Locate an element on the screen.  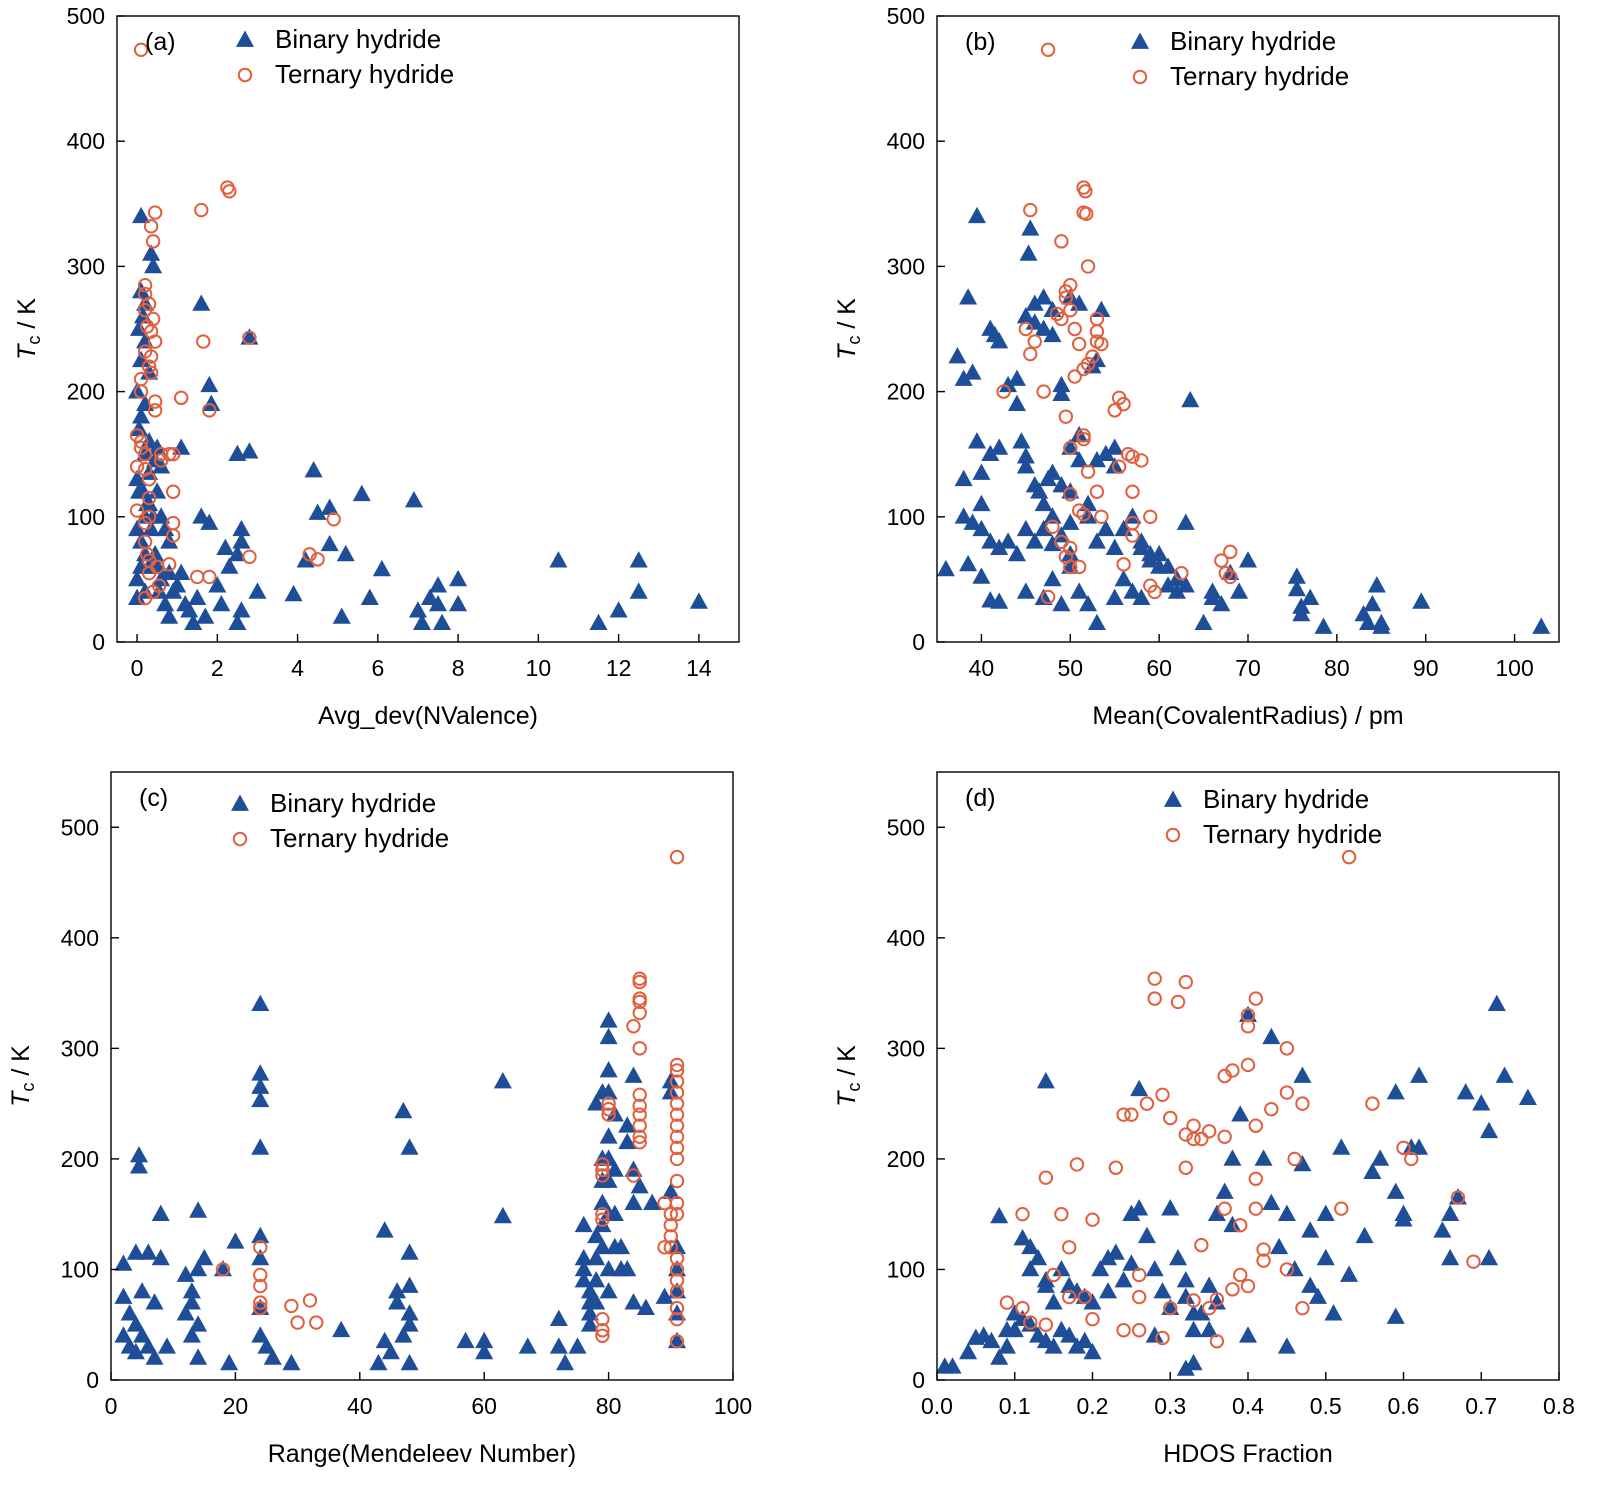
legend-marker-ternary is located at coordinates (1173, 835).